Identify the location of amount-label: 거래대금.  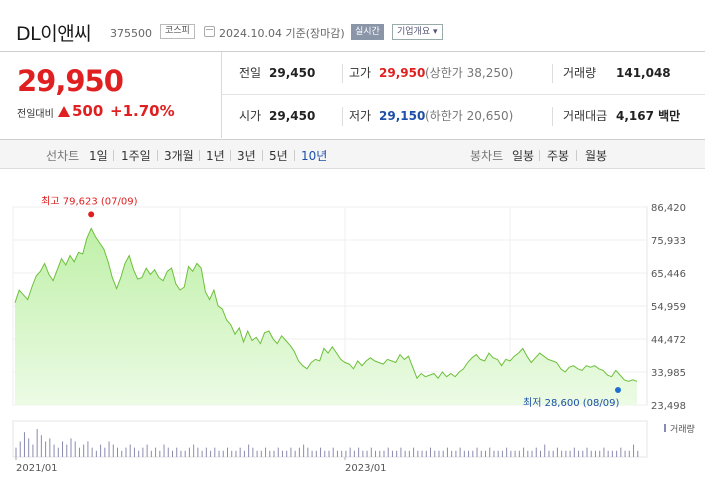
(585, 116).